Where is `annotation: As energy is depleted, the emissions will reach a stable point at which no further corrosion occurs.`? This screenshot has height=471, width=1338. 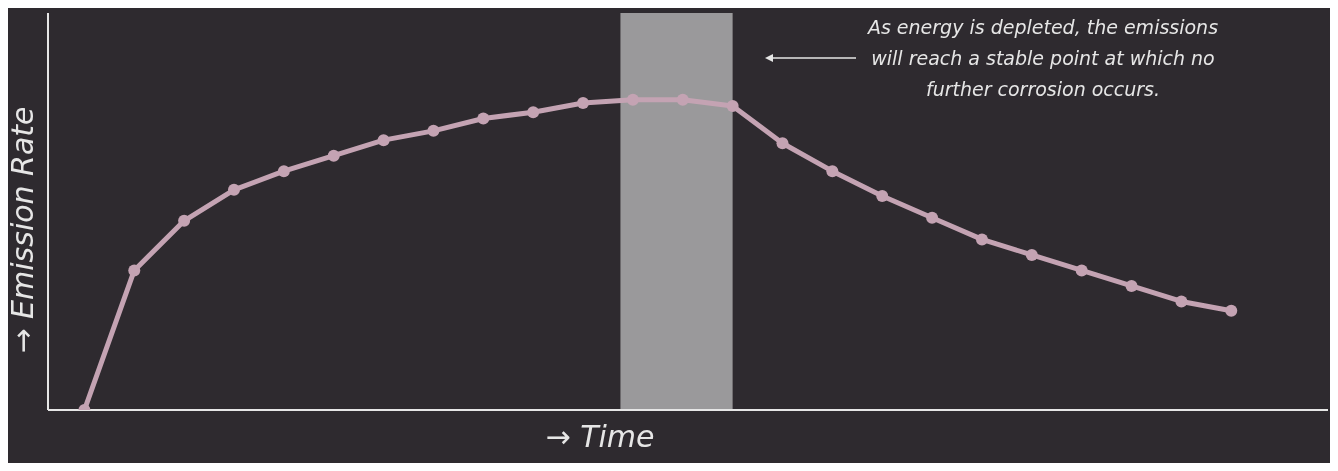
annotation: As energy is depleted, the emissions will reach a stable point at which no further corrosion occurs. is located at coordinates (1043, 58).